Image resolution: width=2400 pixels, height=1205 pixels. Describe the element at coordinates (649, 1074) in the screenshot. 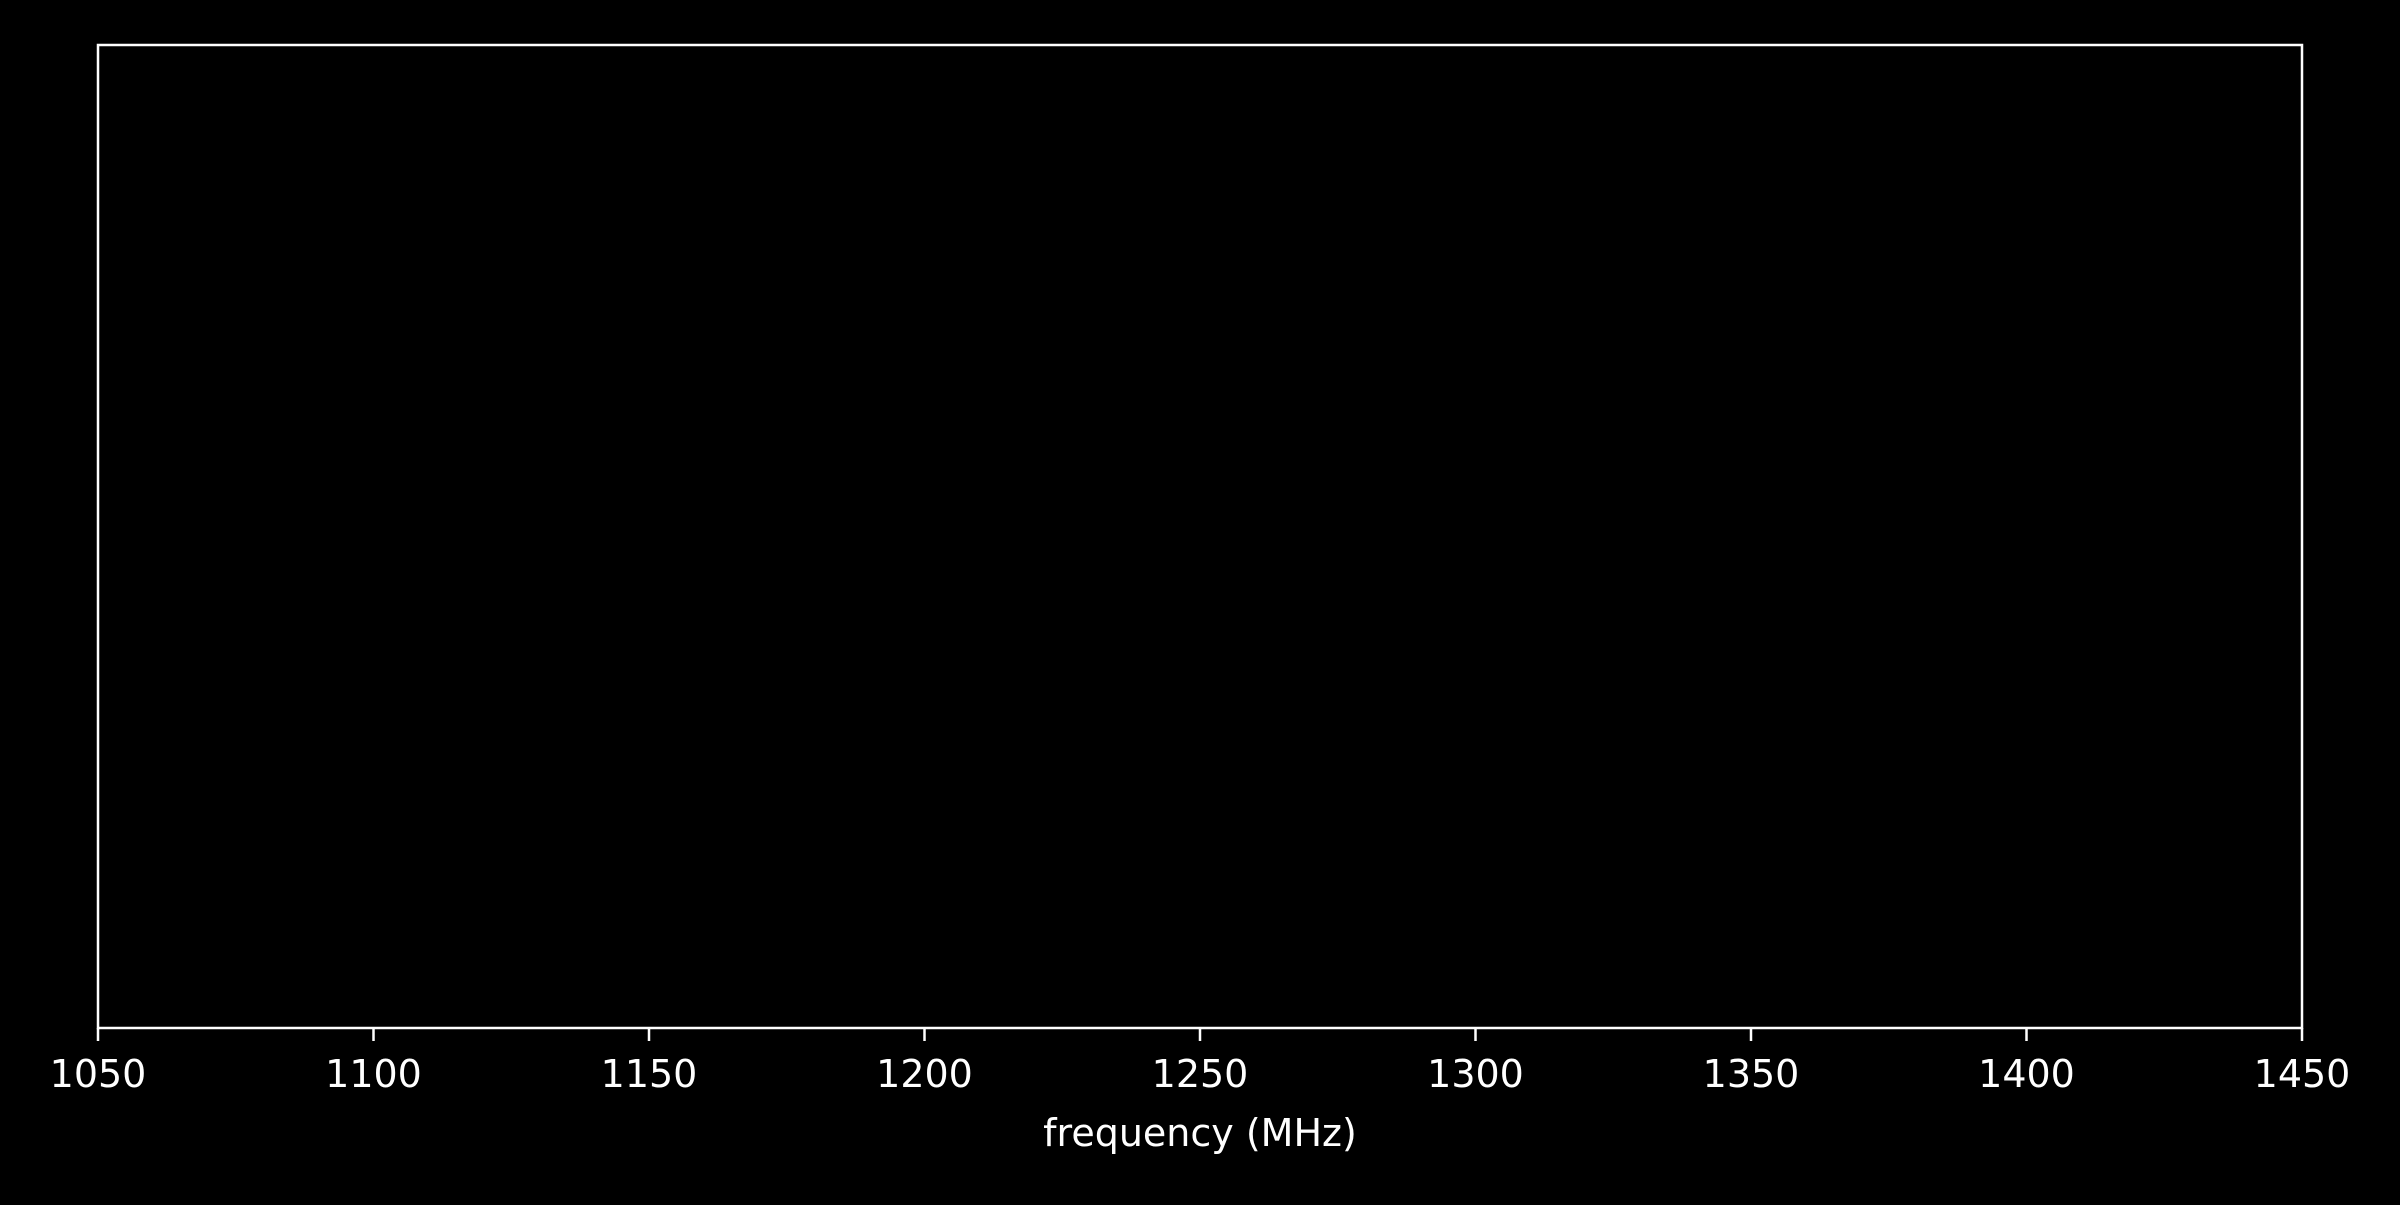

I see `x-tick-label: 1150` at that location.